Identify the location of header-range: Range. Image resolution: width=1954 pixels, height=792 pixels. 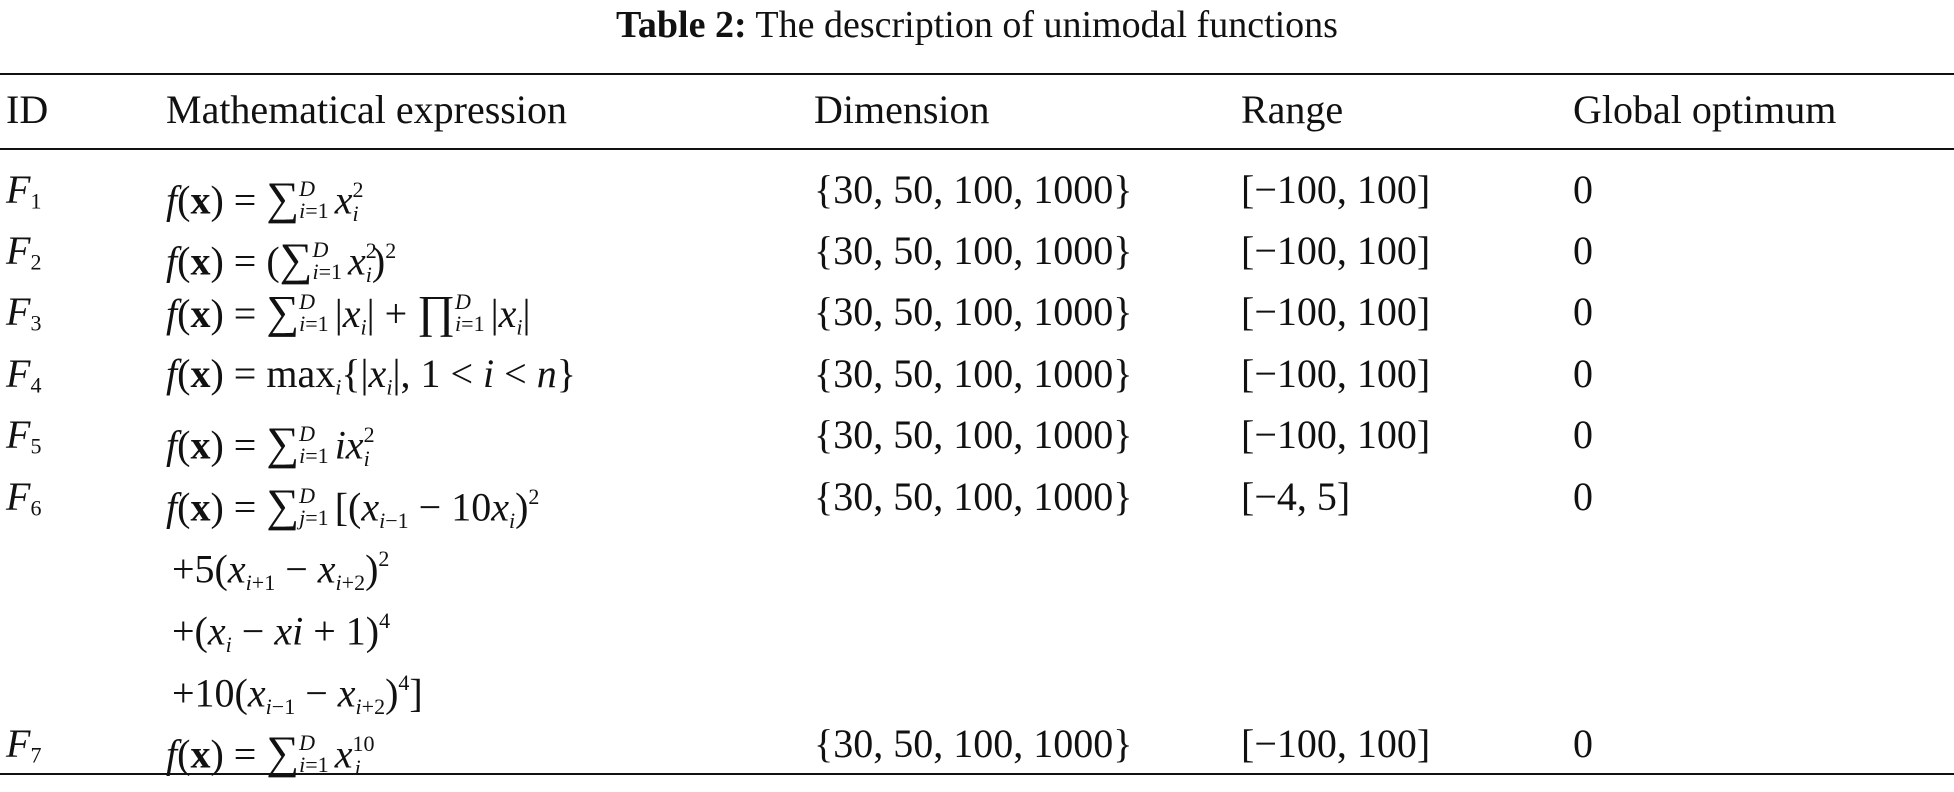
(1292, 109).